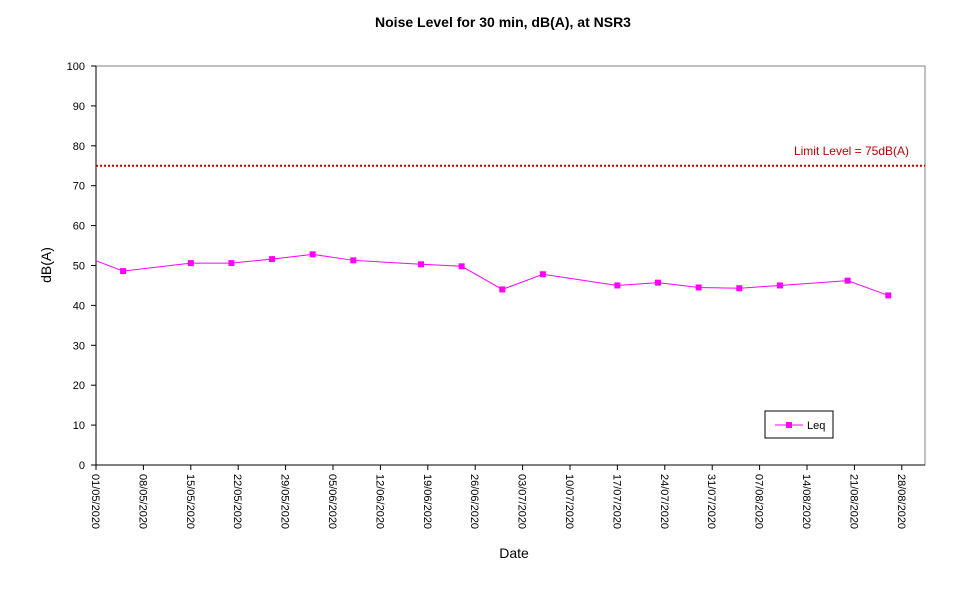 The height and width of the screenshot is (590, 967). What do you see at coordinates (711, 501) in the screenshot?
I see `x-tick-label: 31/07/2020` at bounding box center [711, 501].